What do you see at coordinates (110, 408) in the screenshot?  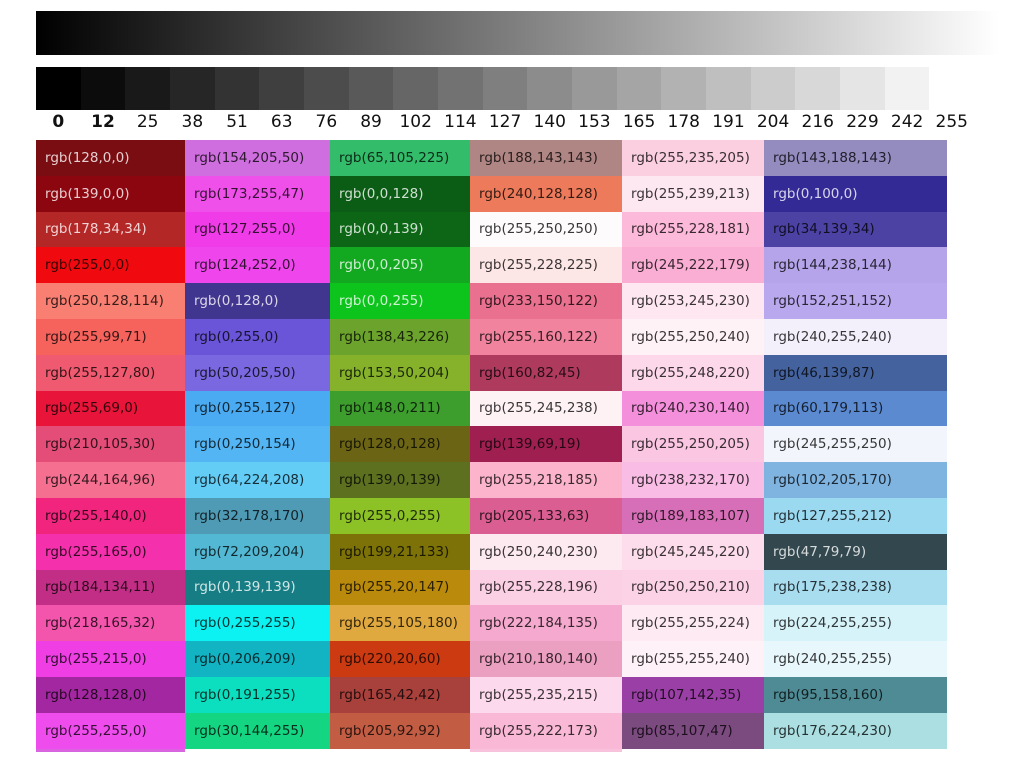 I see `color-cell: rgb(255,69,0)` at bounding box center [110, 408].